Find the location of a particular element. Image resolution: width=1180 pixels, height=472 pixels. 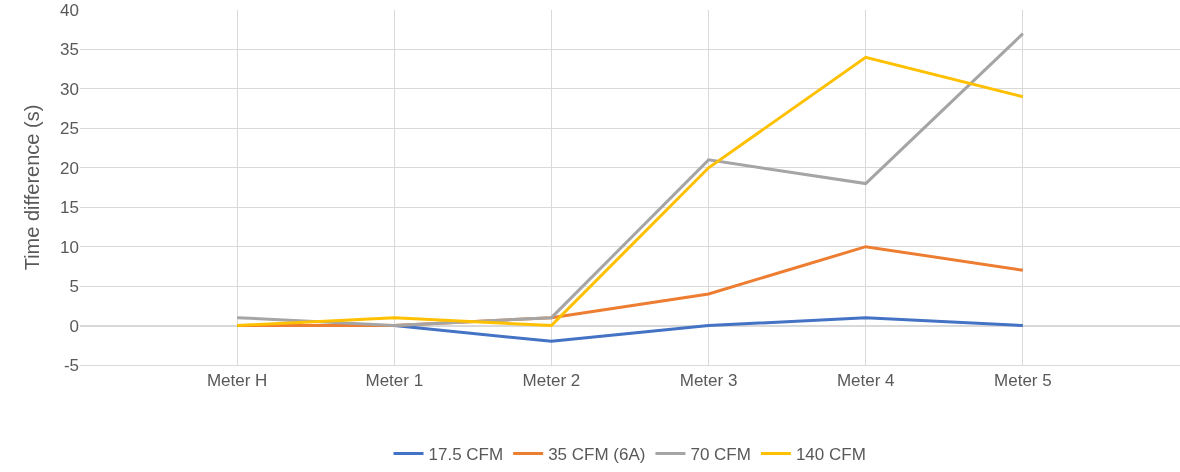

legend-label: 140 CFM is located at coordinates (830, 455).